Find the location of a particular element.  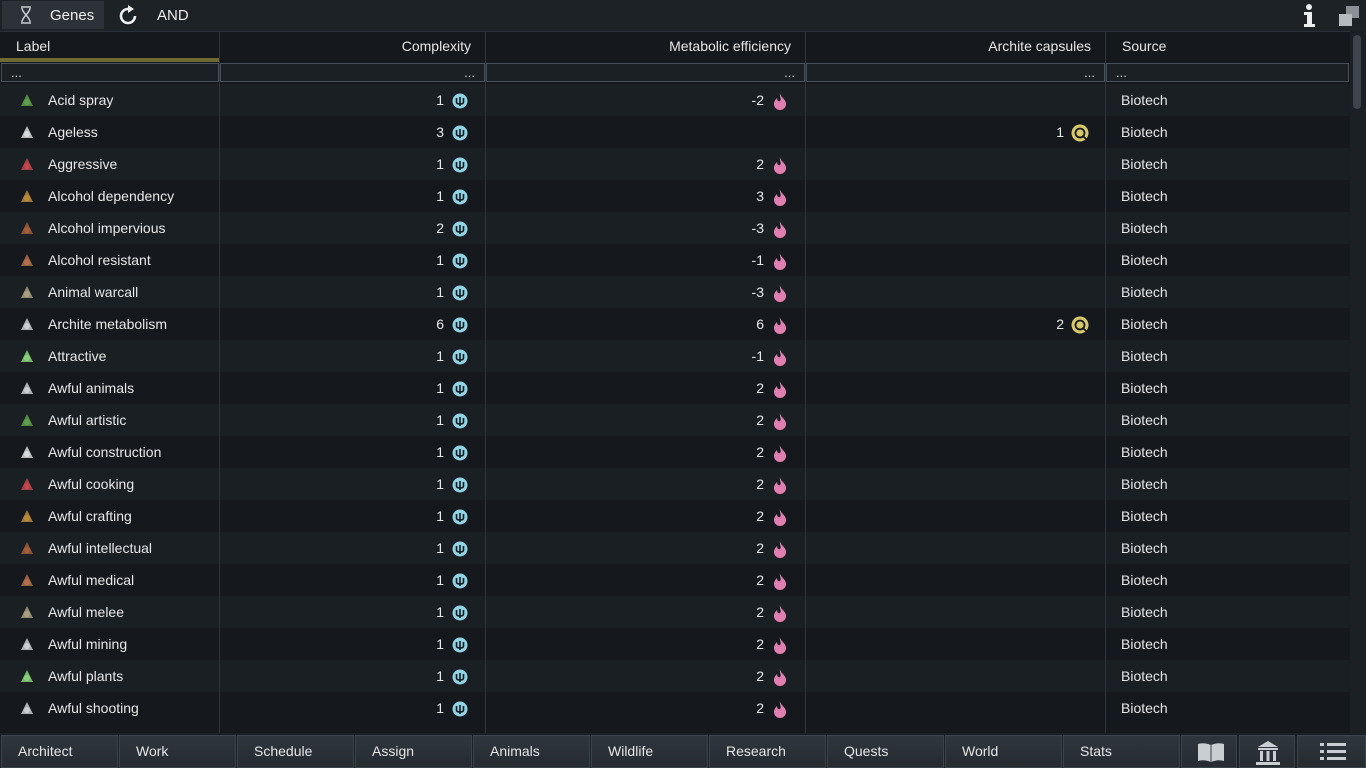

tab-stats: Stats is located at coordinates (1121, 751).